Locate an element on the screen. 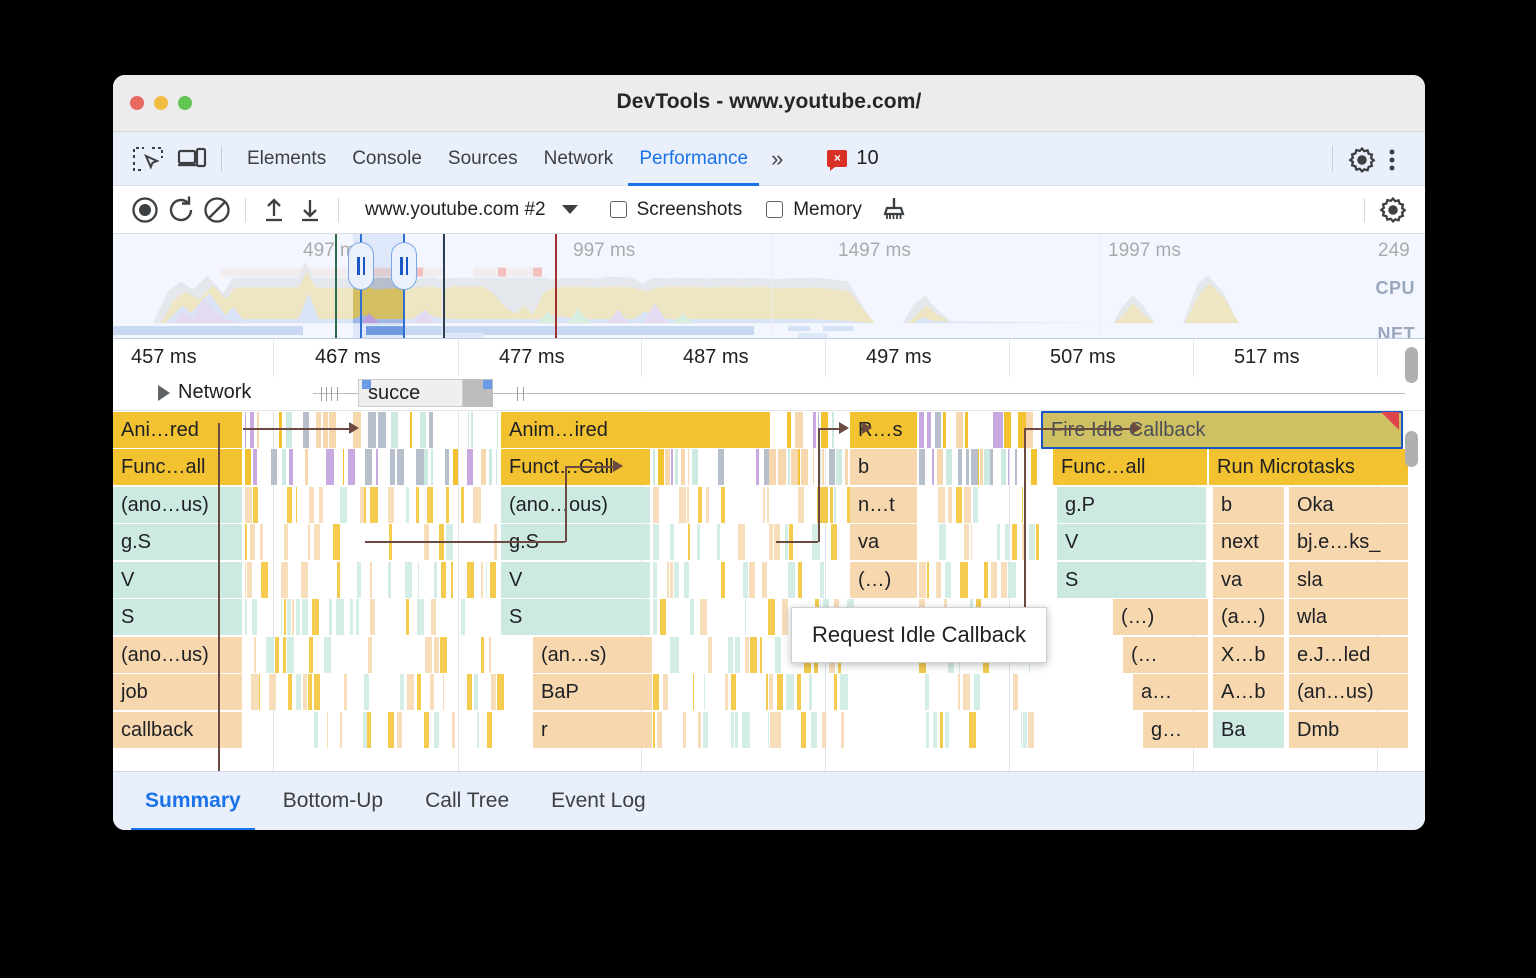 This screenshot has width=1536, height=978. flame-block: Dmb is located at coordinates (1349, 729).